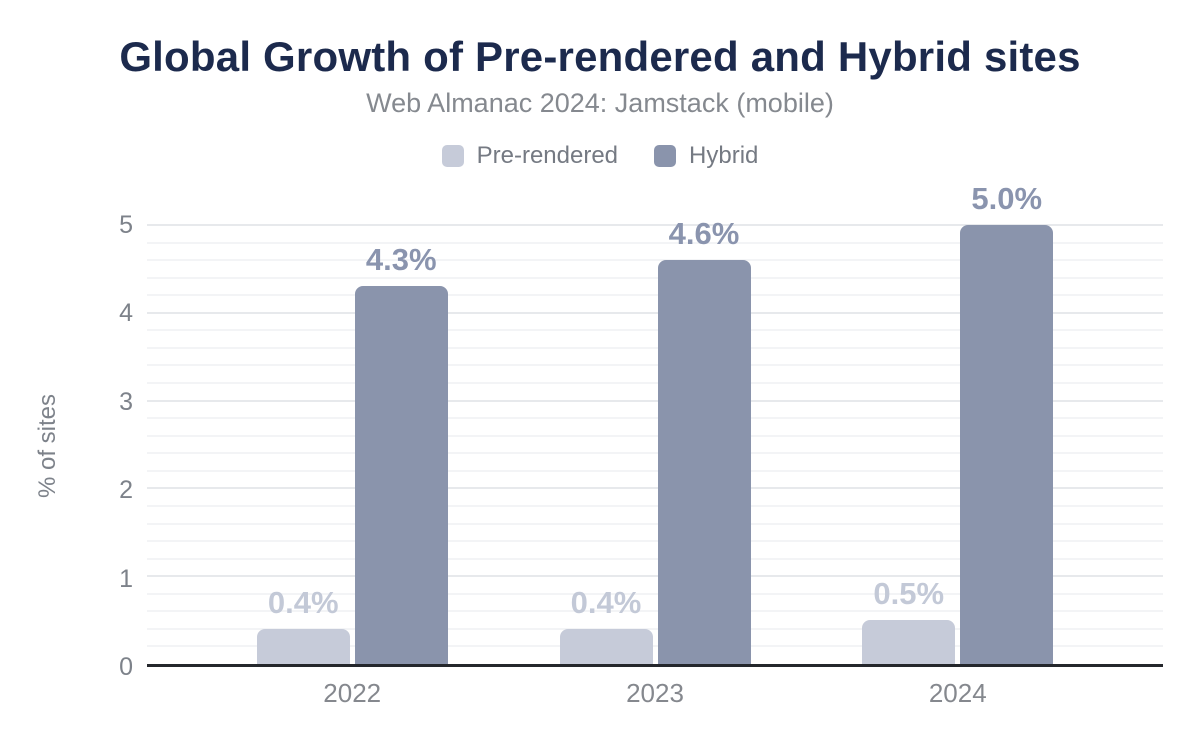  What do you see at coordinates (401, 260) in the screenshot?
I see `value-label-hybrid-2022: 4.3%` at bounding box center [401, 260].